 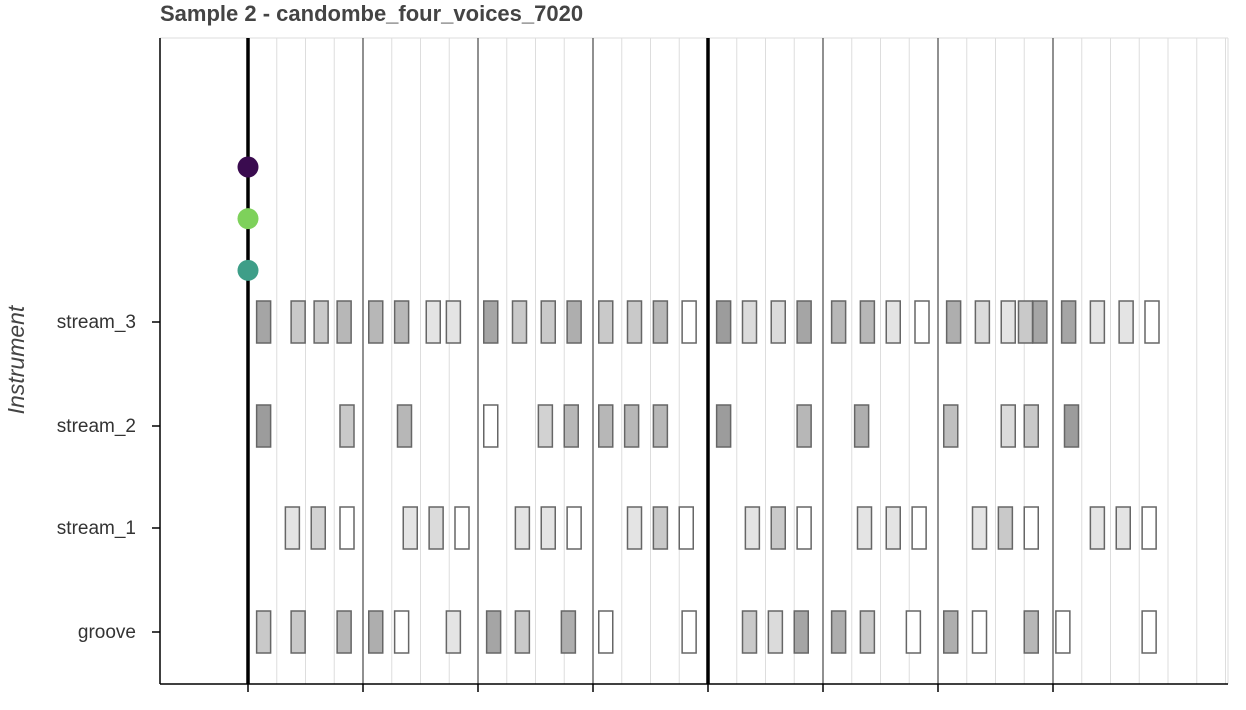 I want to click on y-tick-label: groove, so click(x=107, y=632).